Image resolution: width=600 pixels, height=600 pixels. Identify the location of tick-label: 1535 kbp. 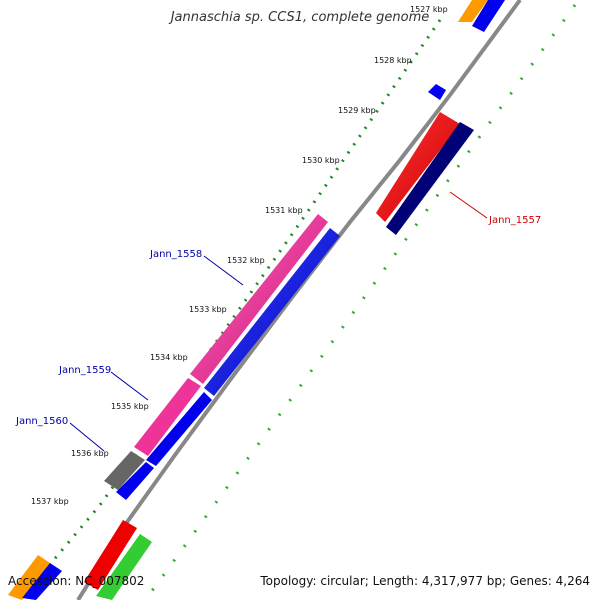
(130, 406).